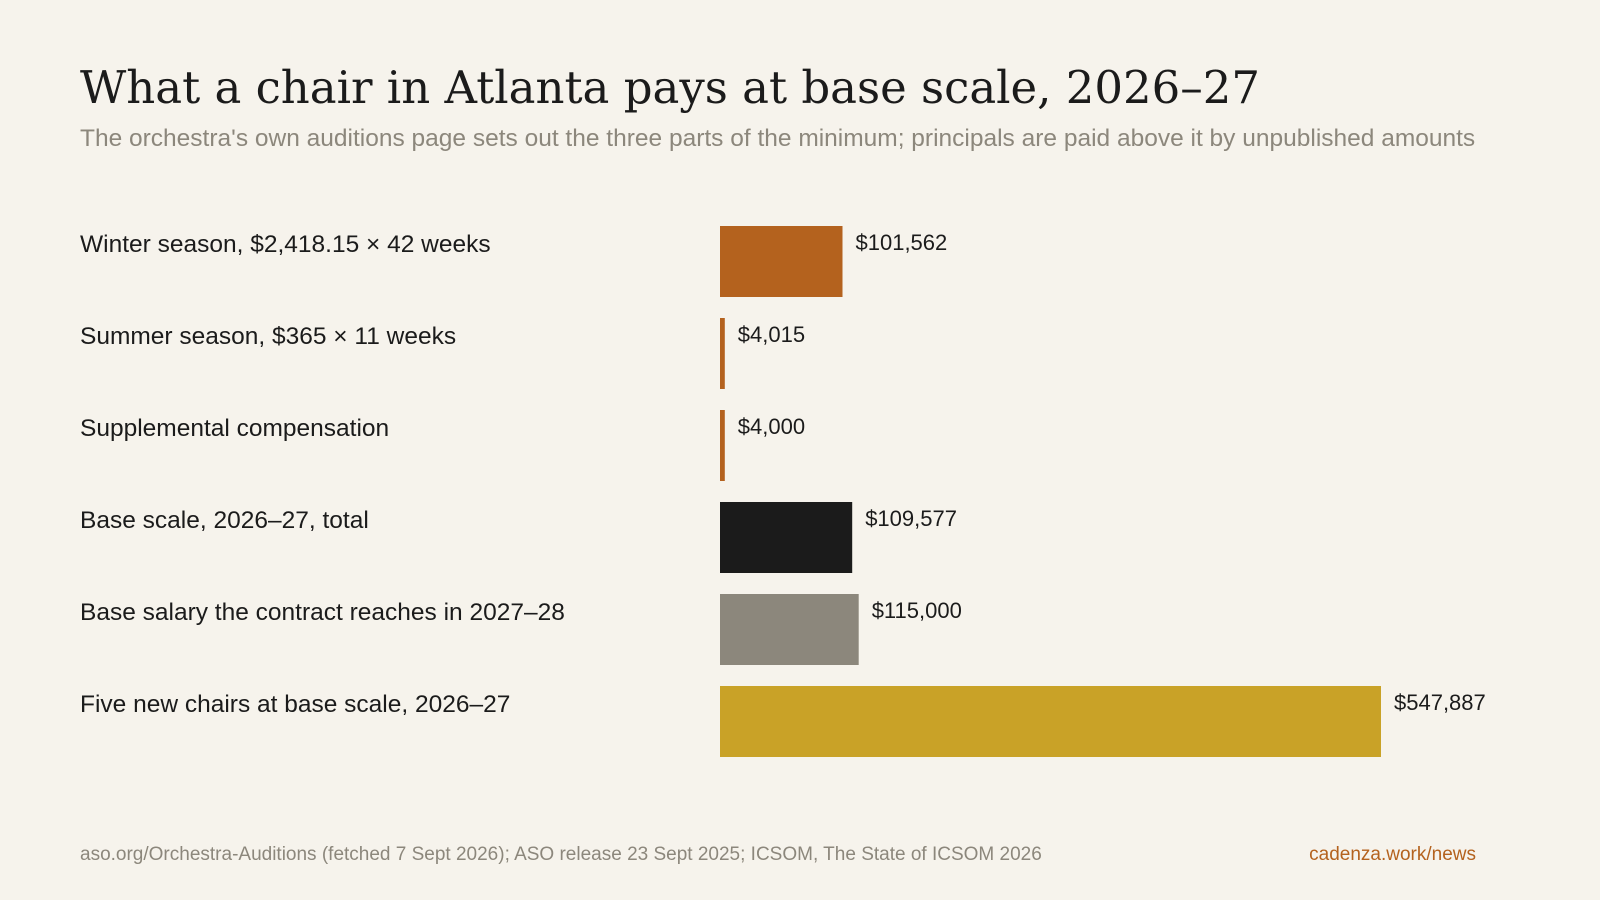 The height and width of the screenshot is (900, 1600). What do you see at coordinates (917, 610) in the screenshot?
I see `value-label: $115,000` at bounding box center [917, 610].